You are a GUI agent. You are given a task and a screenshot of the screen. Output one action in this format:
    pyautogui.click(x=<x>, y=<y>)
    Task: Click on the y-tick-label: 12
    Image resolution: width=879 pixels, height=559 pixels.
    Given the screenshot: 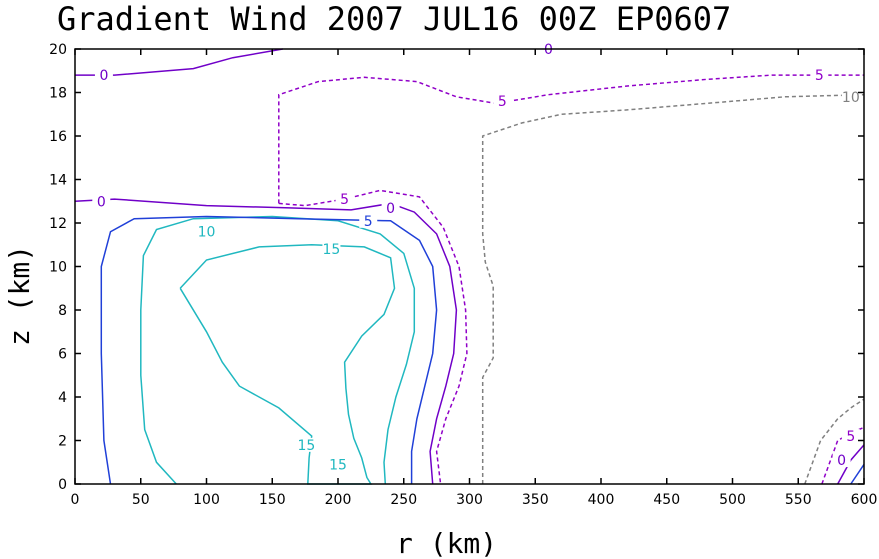 What is the action you would take?
    pyautogui.click(x=58, y=224)
    